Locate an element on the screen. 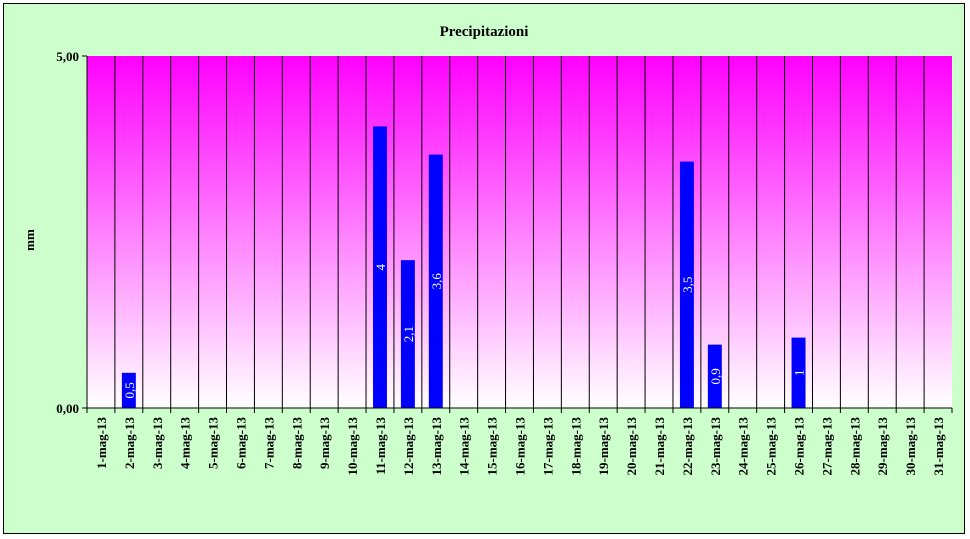 The image size is (970, 539). x-tick-label: 24-mag-13 is located at coordinates (743, 446).